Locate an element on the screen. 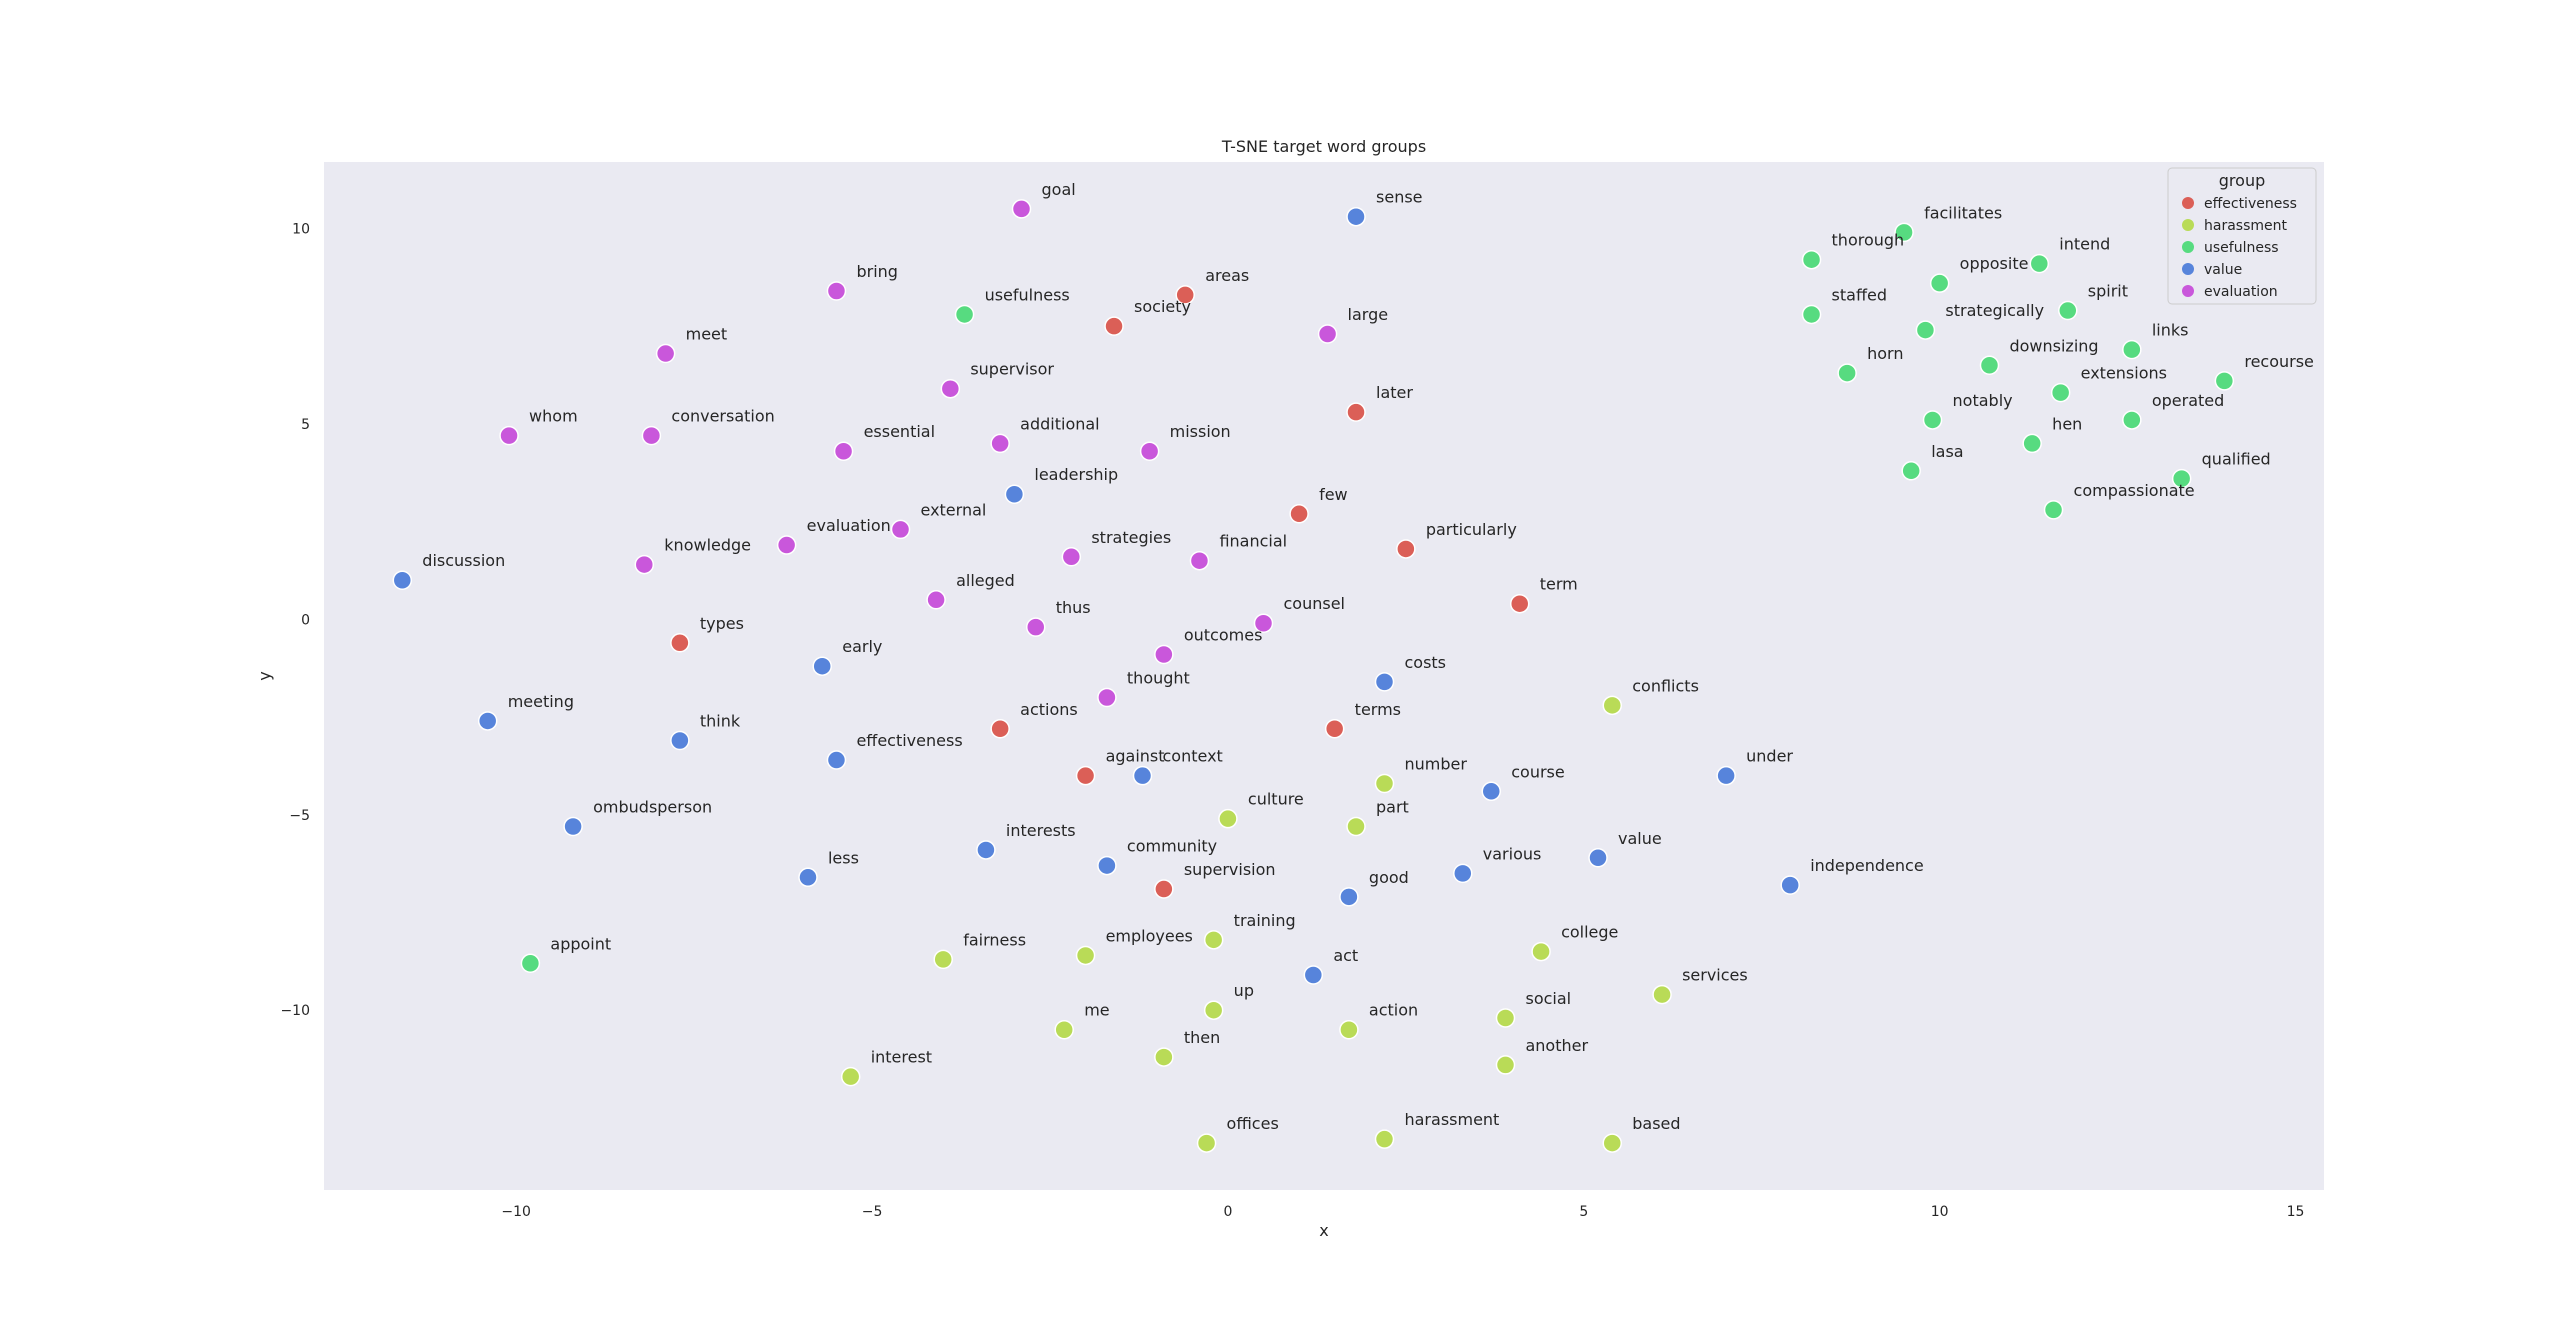  point-qualified is located at coordinates (2181, 478).